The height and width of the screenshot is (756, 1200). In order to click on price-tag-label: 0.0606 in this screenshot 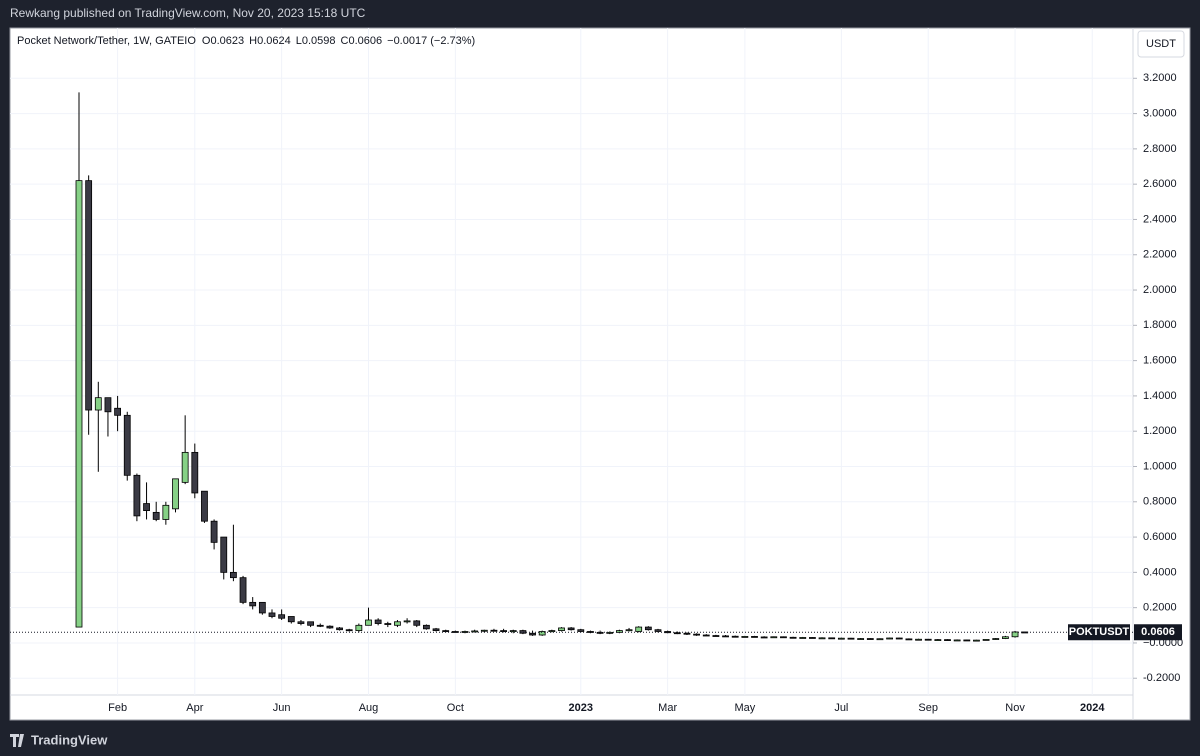, I will do `click(1158, 632)`.